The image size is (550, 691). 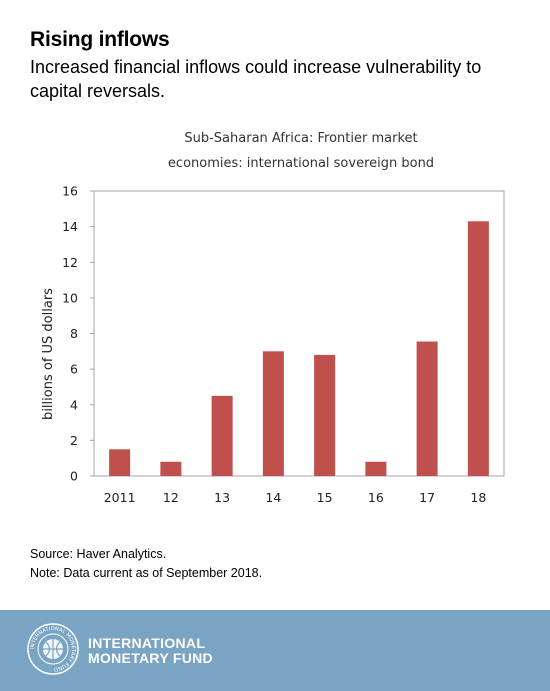 I want to click on x-tick-label: 18, so click(x=478, y=497).